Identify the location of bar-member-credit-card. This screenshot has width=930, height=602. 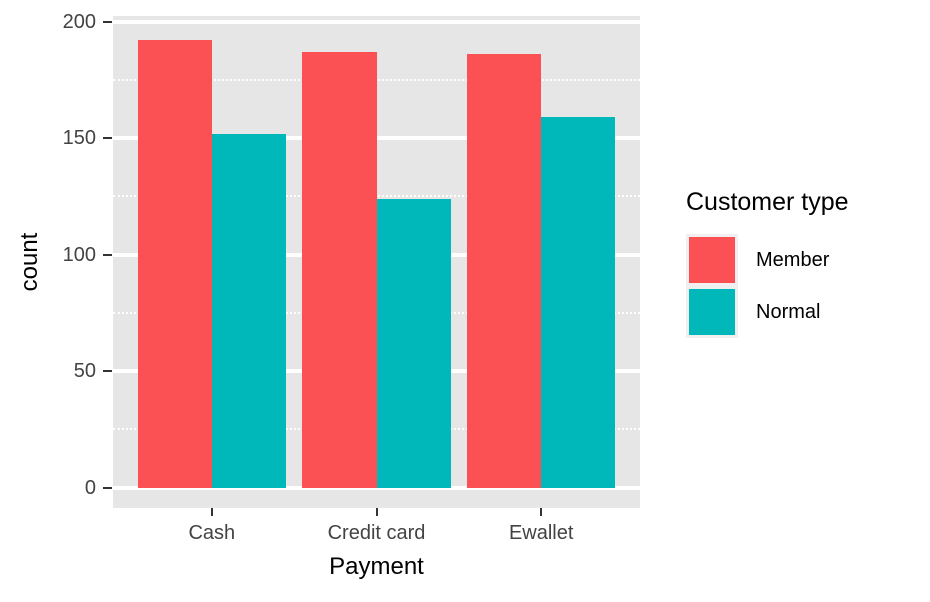
(339, 269).